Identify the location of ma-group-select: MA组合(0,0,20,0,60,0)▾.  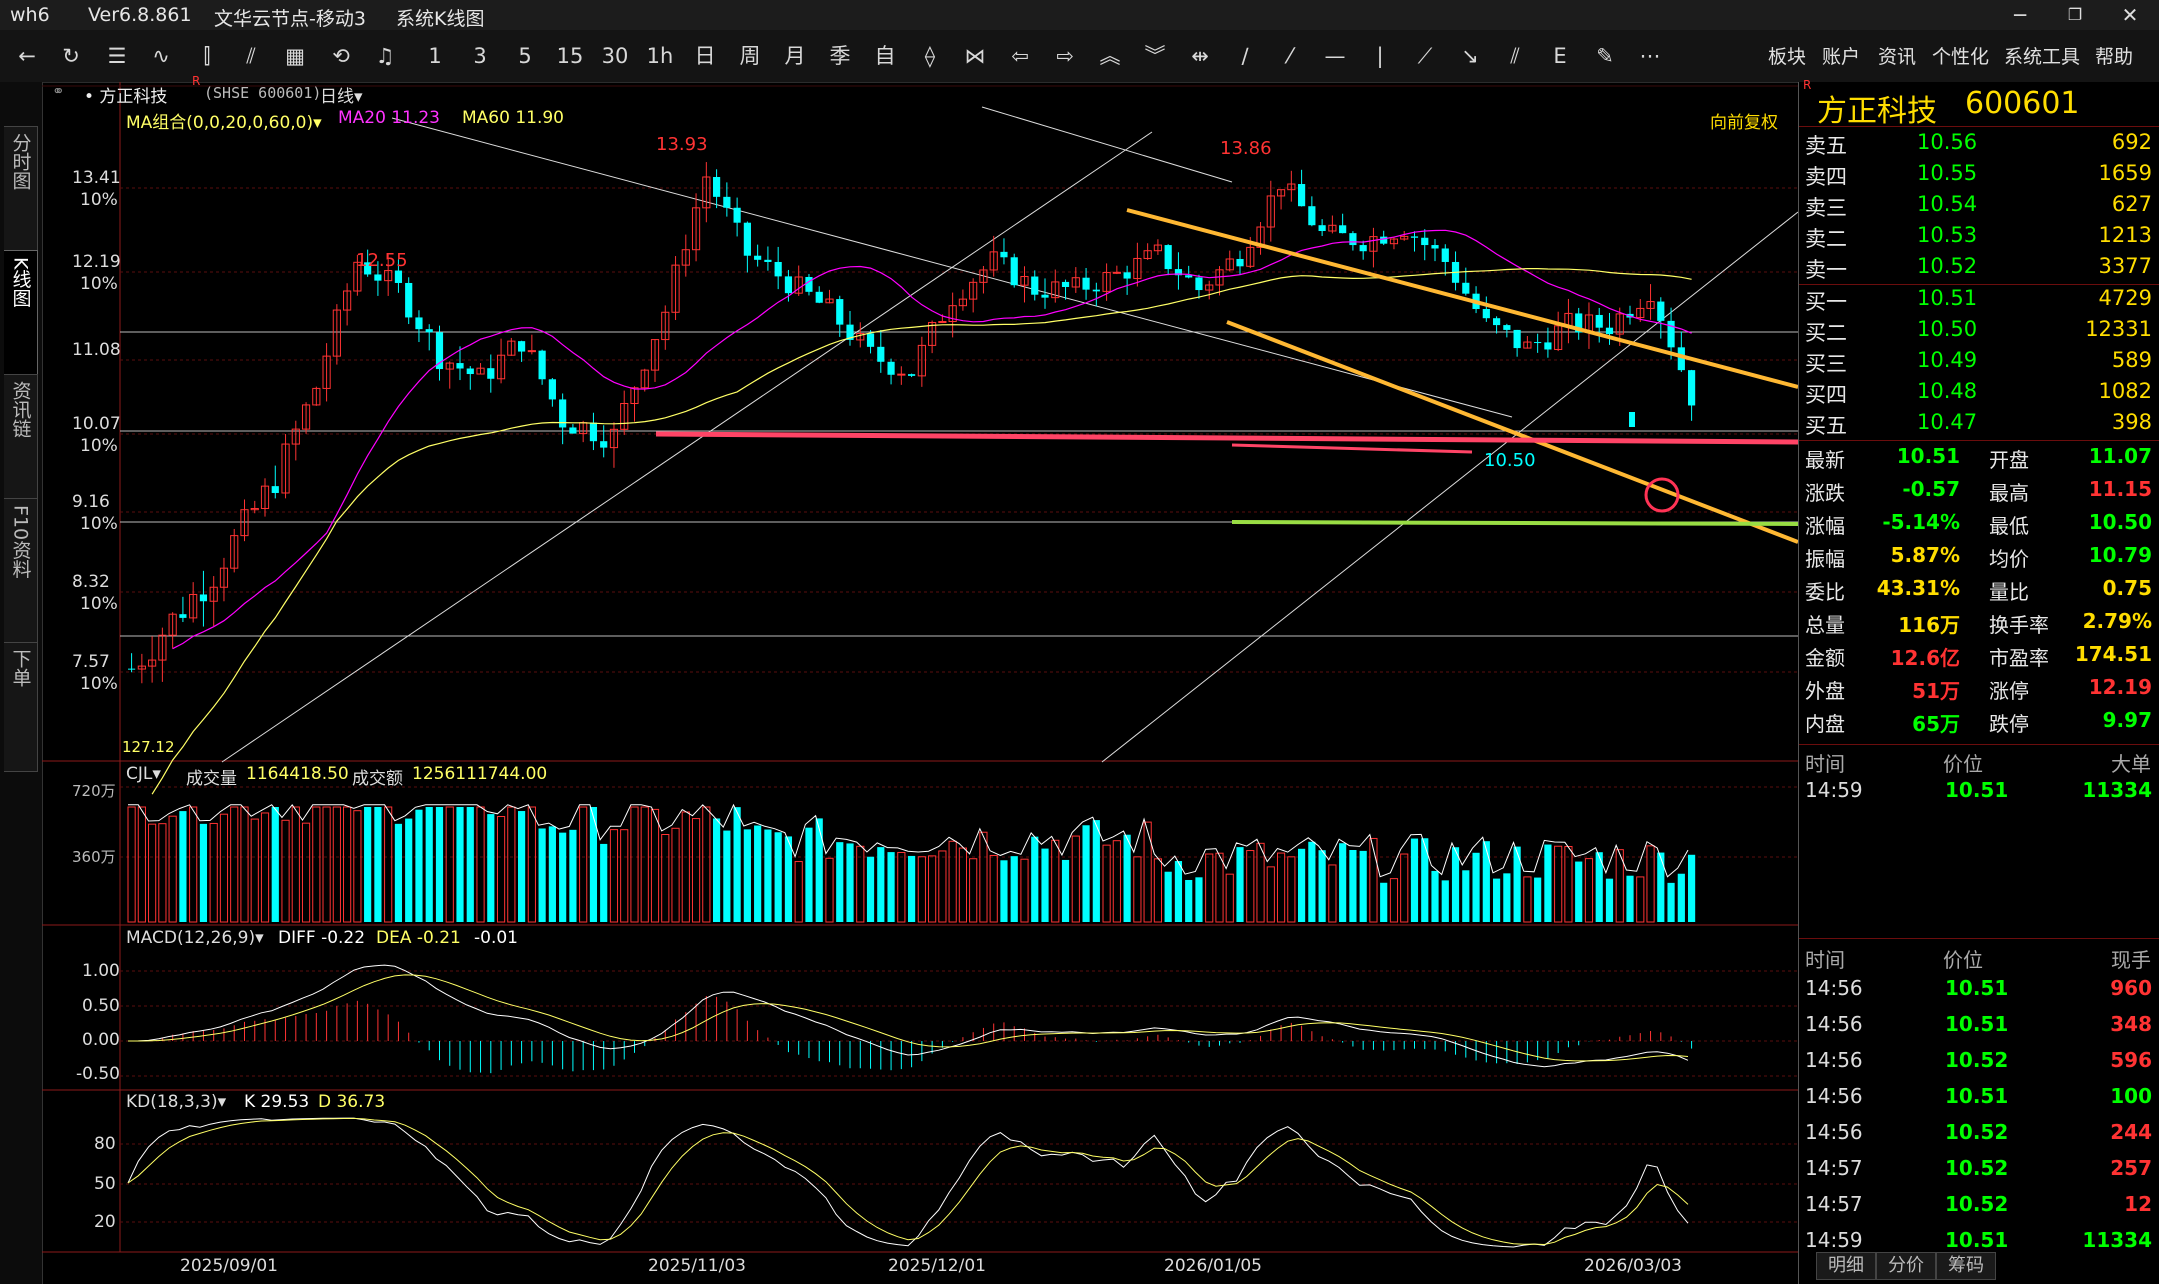
(224, 123).